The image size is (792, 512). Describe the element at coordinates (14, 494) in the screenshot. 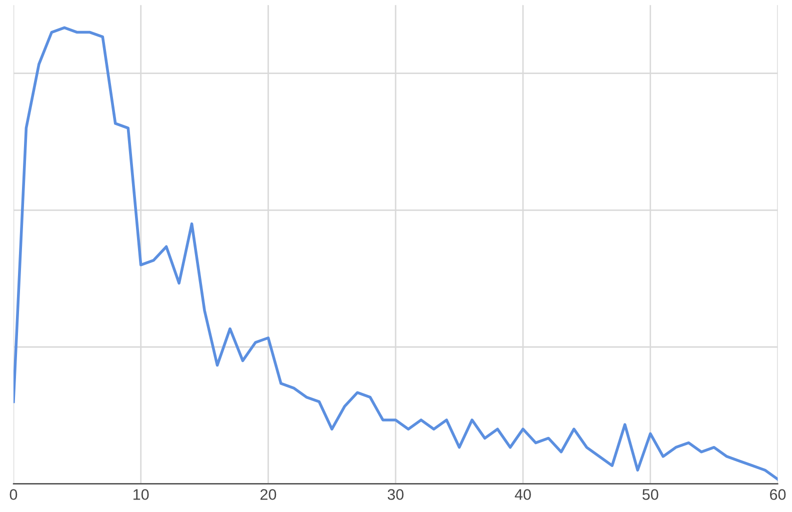

I see `x-tick-label: 0` at that location.